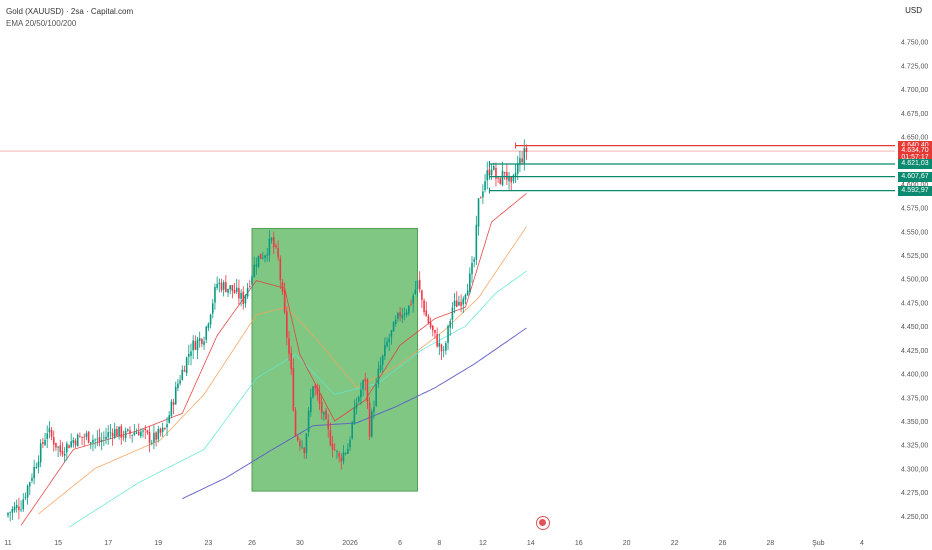 The height and width of the screenshot is (550, 932). What do you see at coordinates (915, 176) in the screenshot?
I see `price-tag-4: 4.607,67` at bounding box center [915, 176].